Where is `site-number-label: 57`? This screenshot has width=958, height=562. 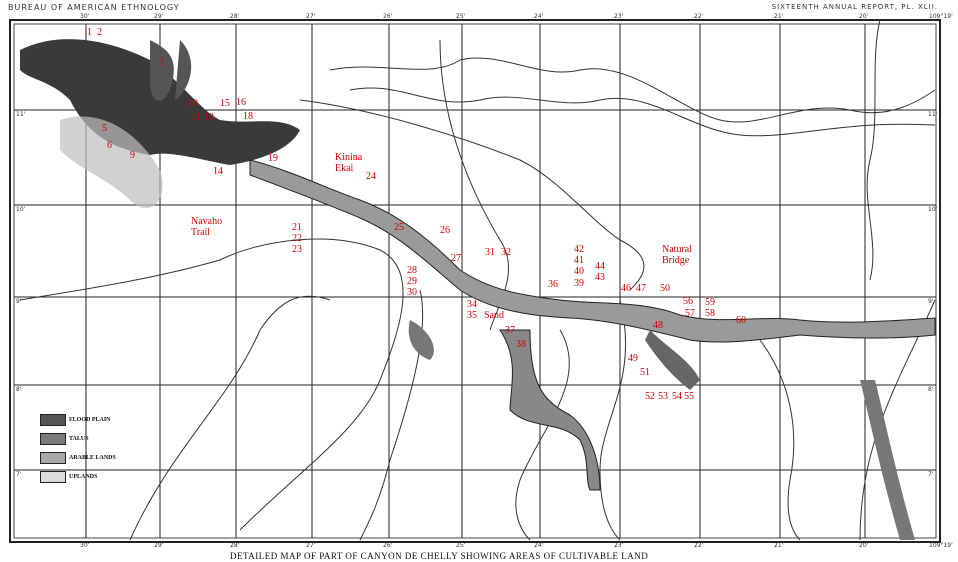 site-number-label: 57 is located at coordinates (690, 313).